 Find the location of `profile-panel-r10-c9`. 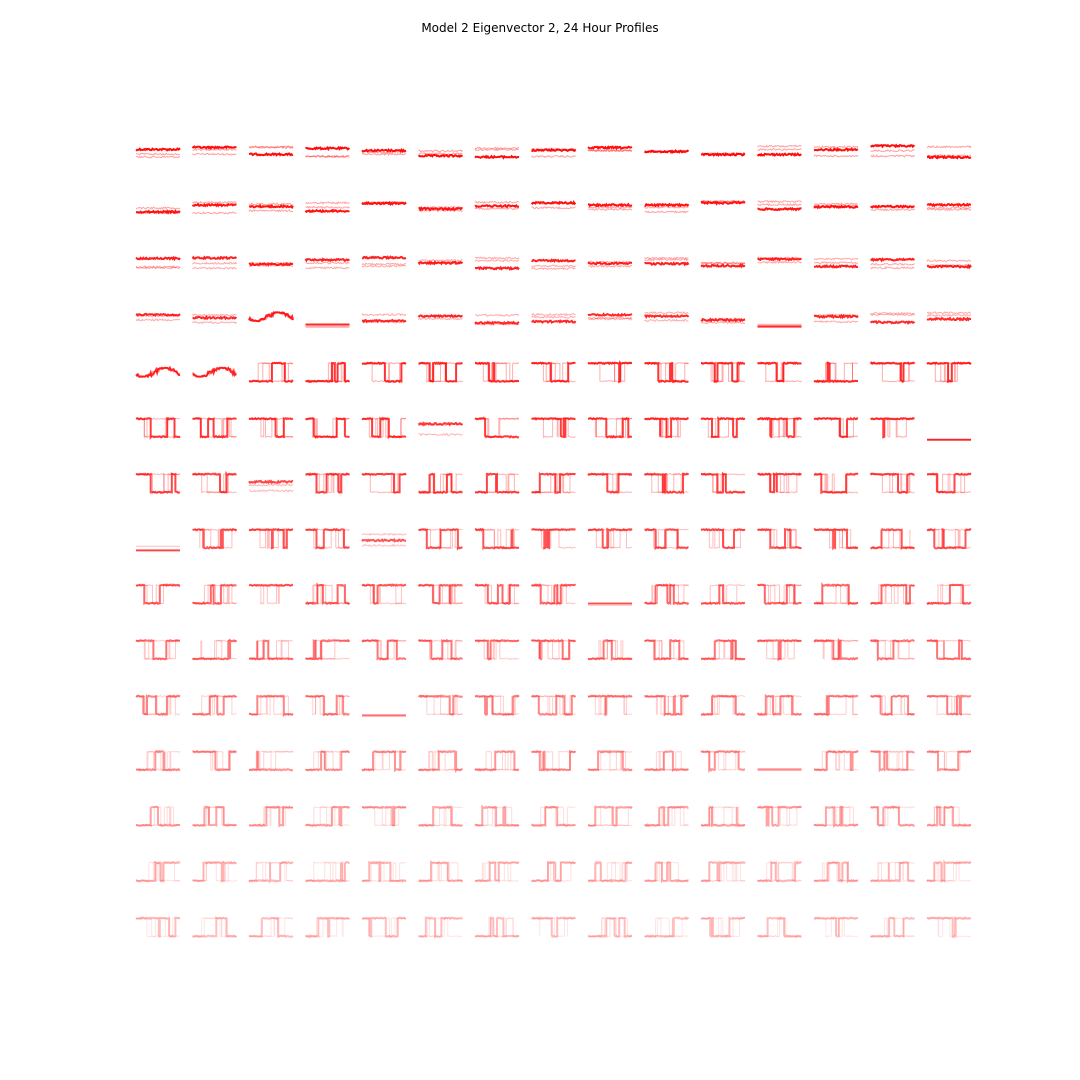

profile-panel-r10-c9 is located at coordinates (610, 650).